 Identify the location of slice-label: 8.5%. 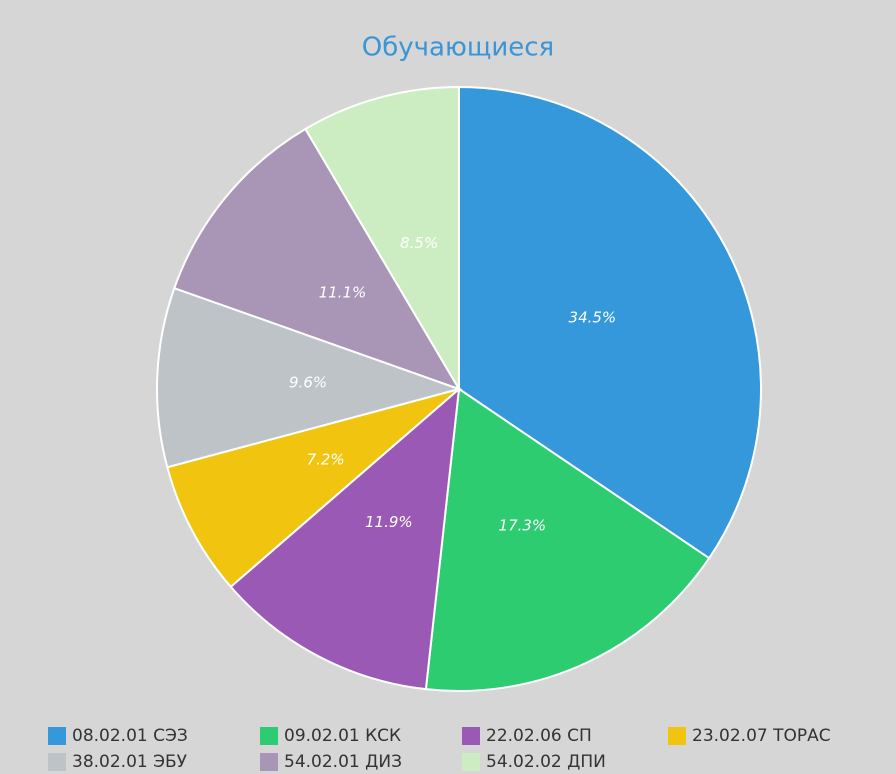
(419, 243).